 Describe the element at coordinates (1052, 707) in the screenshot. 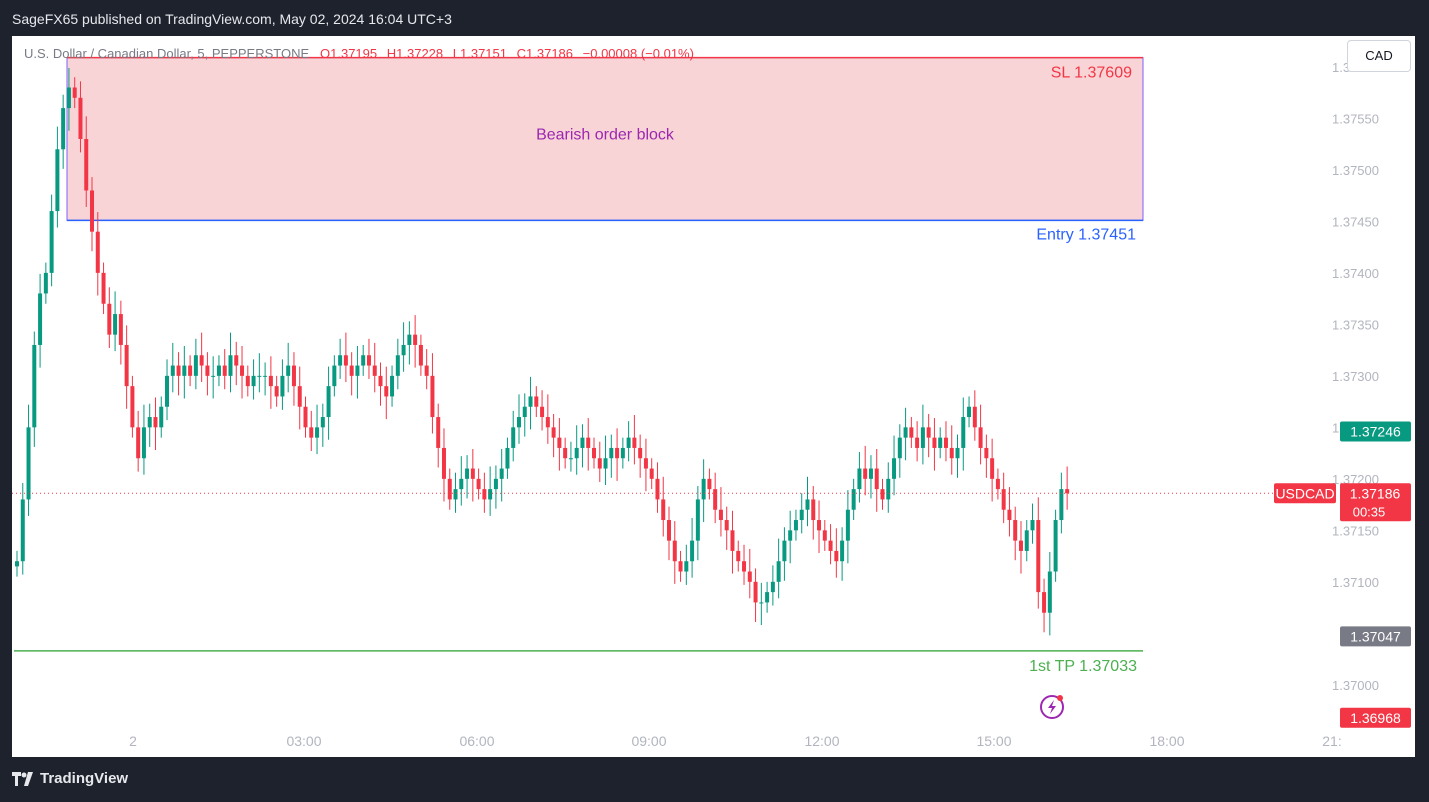

I see `lightning-alert-icon` at that location.